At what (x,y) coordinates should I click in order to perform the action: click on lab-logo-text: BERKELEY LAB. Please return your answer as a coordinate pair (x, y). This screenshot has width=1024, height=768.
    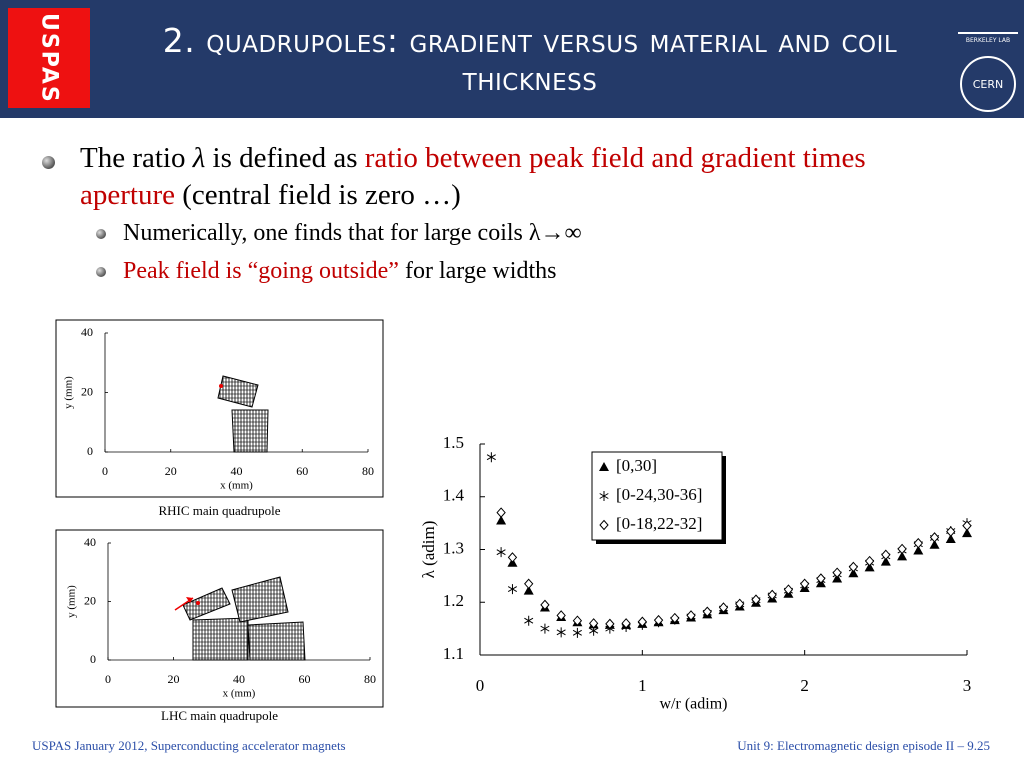
    Looking at the image, I should click on (988, 40).